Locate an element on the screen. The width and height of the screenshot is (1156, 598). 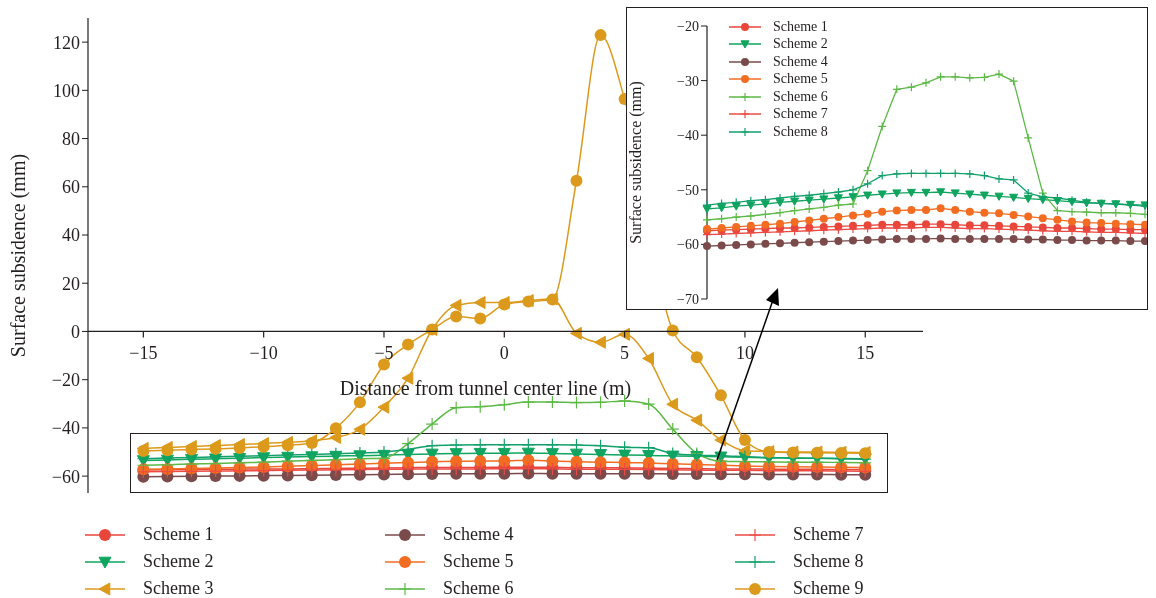
x-tick-label: 5 is located at coordinates (625, 353).